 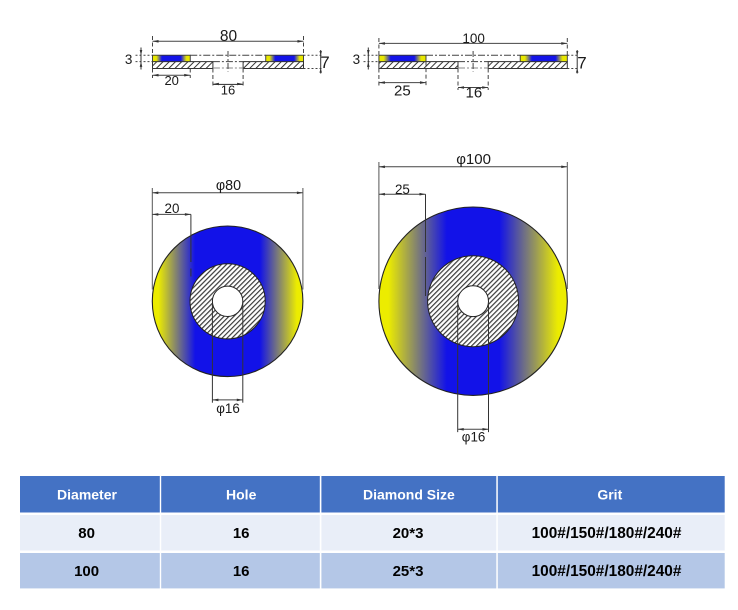 What do you see at coordinates (241, 494) in the screenshot?
I see `svg-text: Hole` at bounding box center [241, 494].